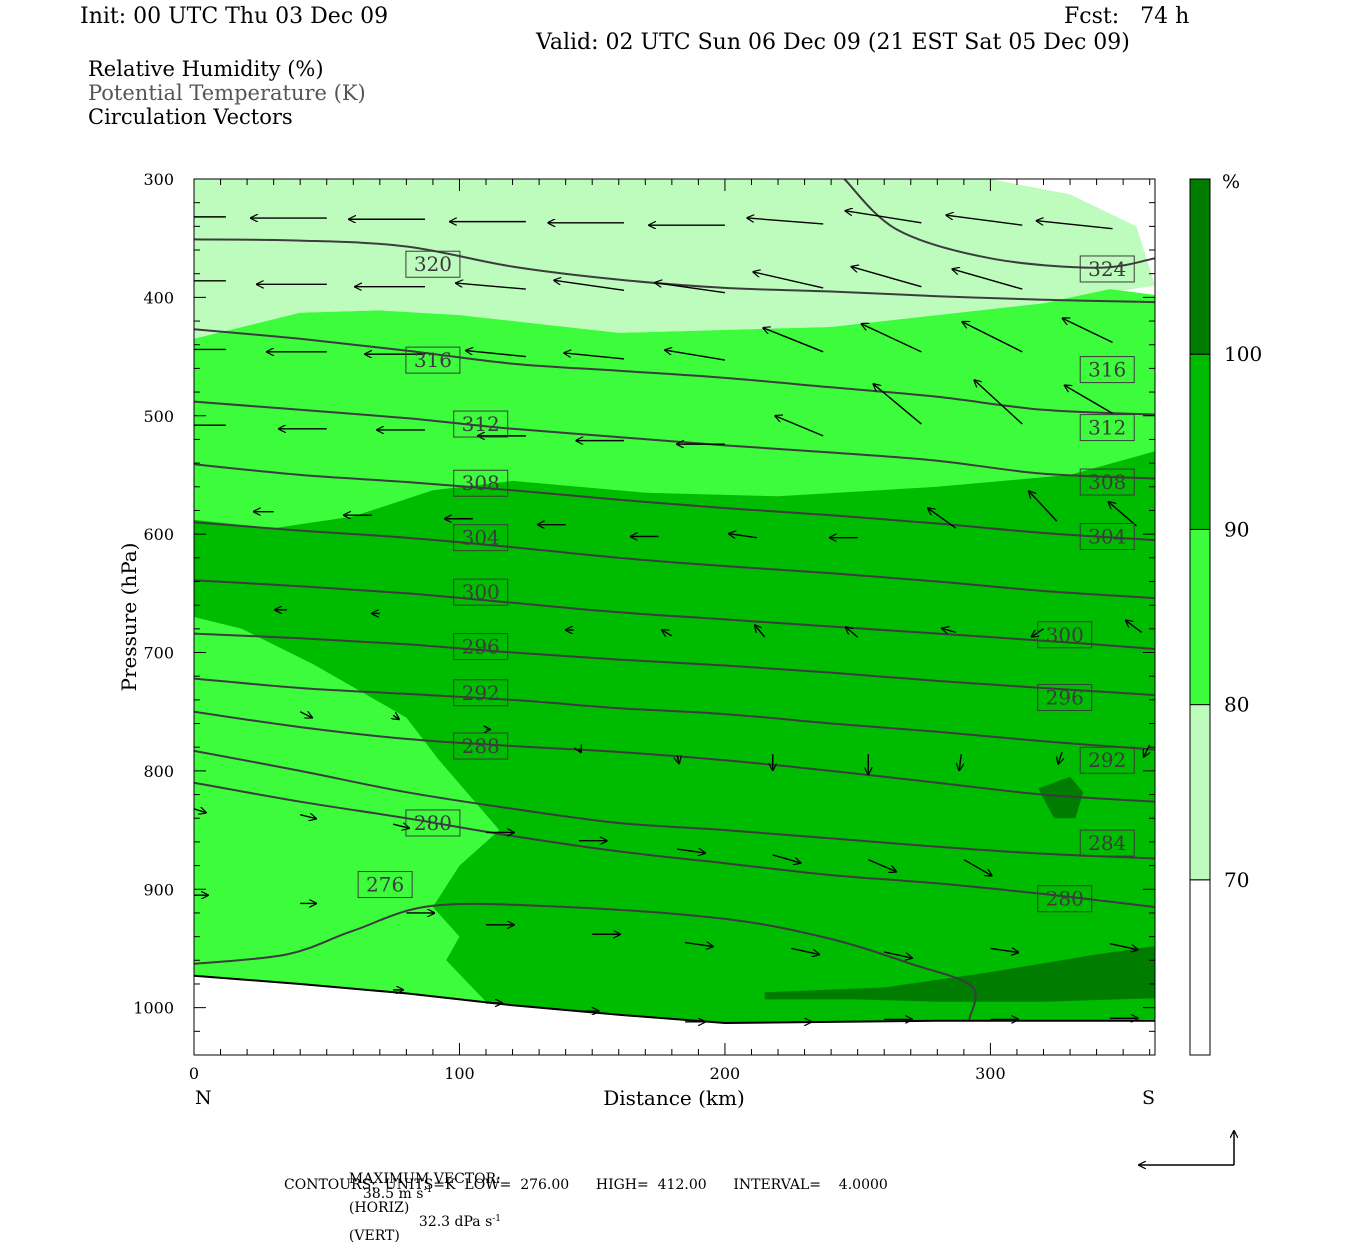  What do you see at coordinates (1186, 1148) in the screenshot?
I see `reference-vector` at bounding box center [1186, 1148].